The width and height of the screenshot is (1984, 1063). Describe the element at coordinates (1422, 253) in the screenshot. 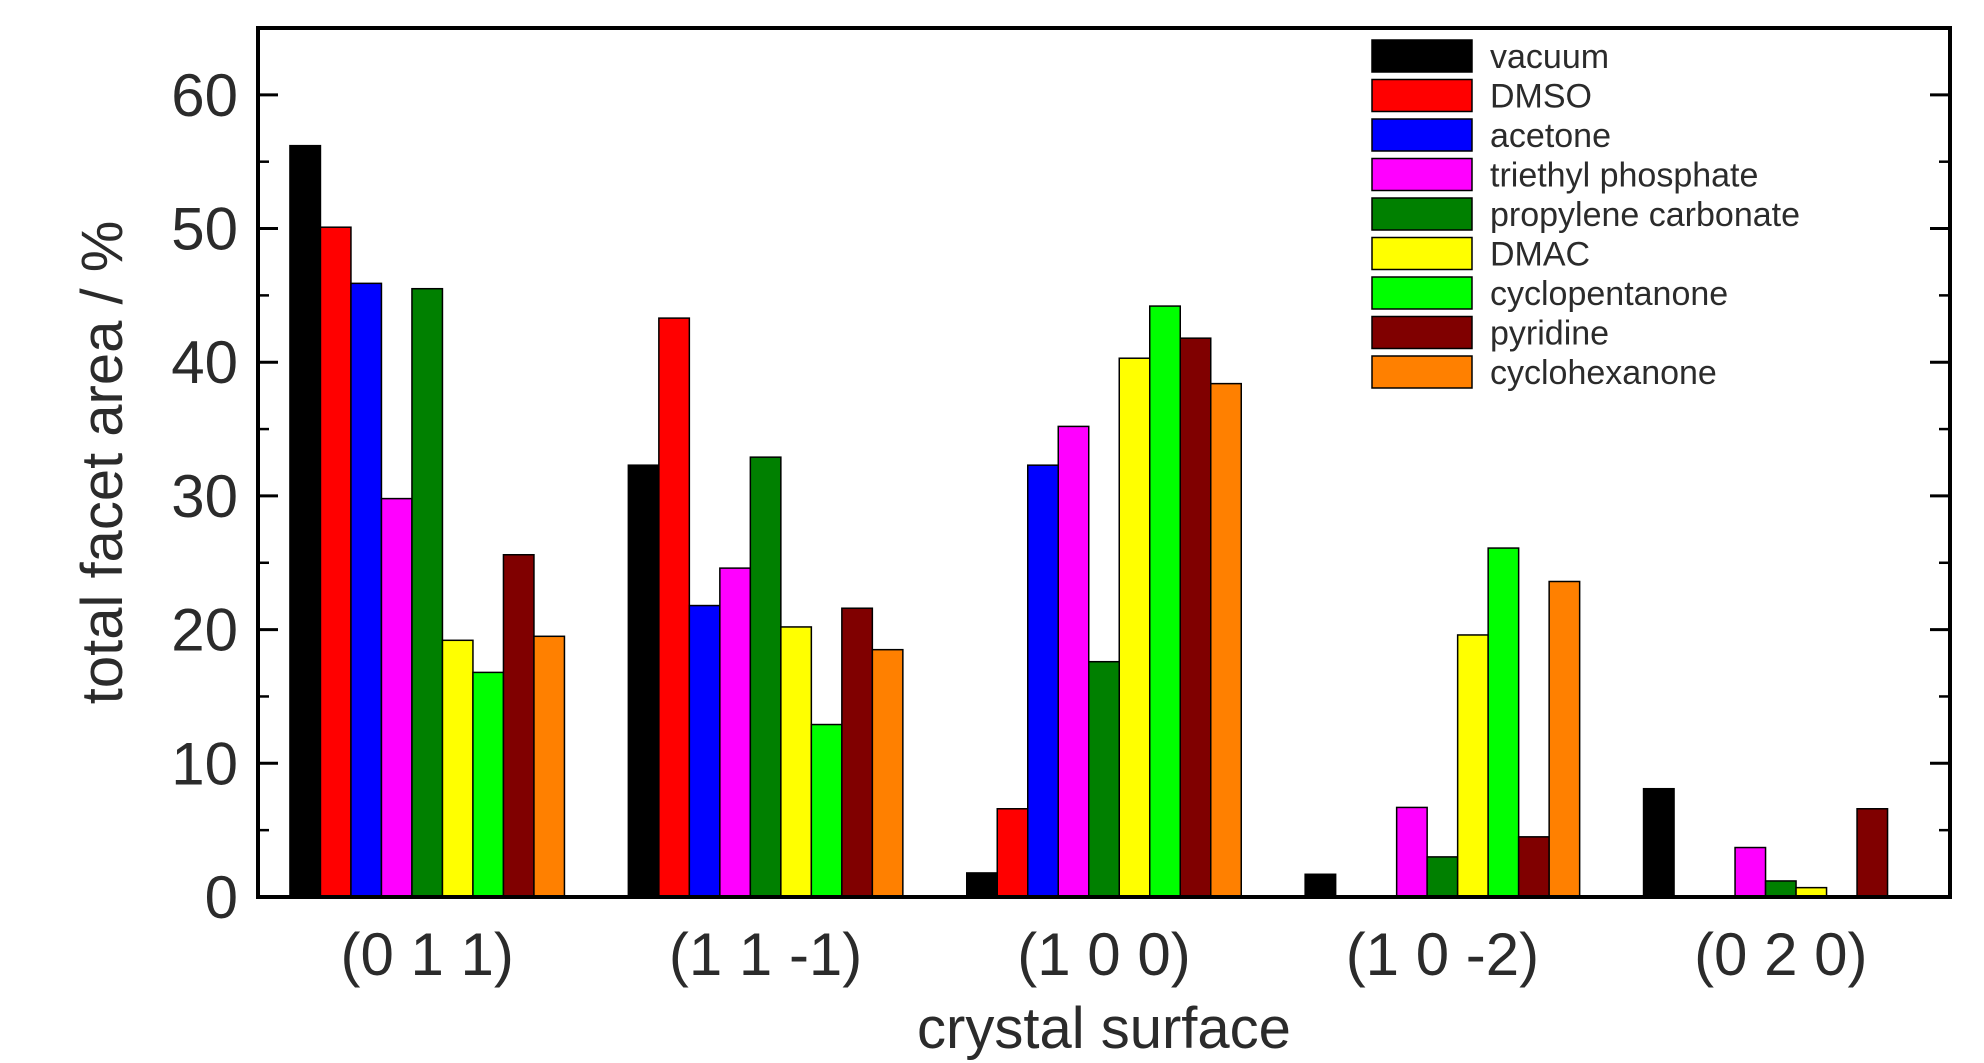

I see `legend-swatch-DMAC` at that location.